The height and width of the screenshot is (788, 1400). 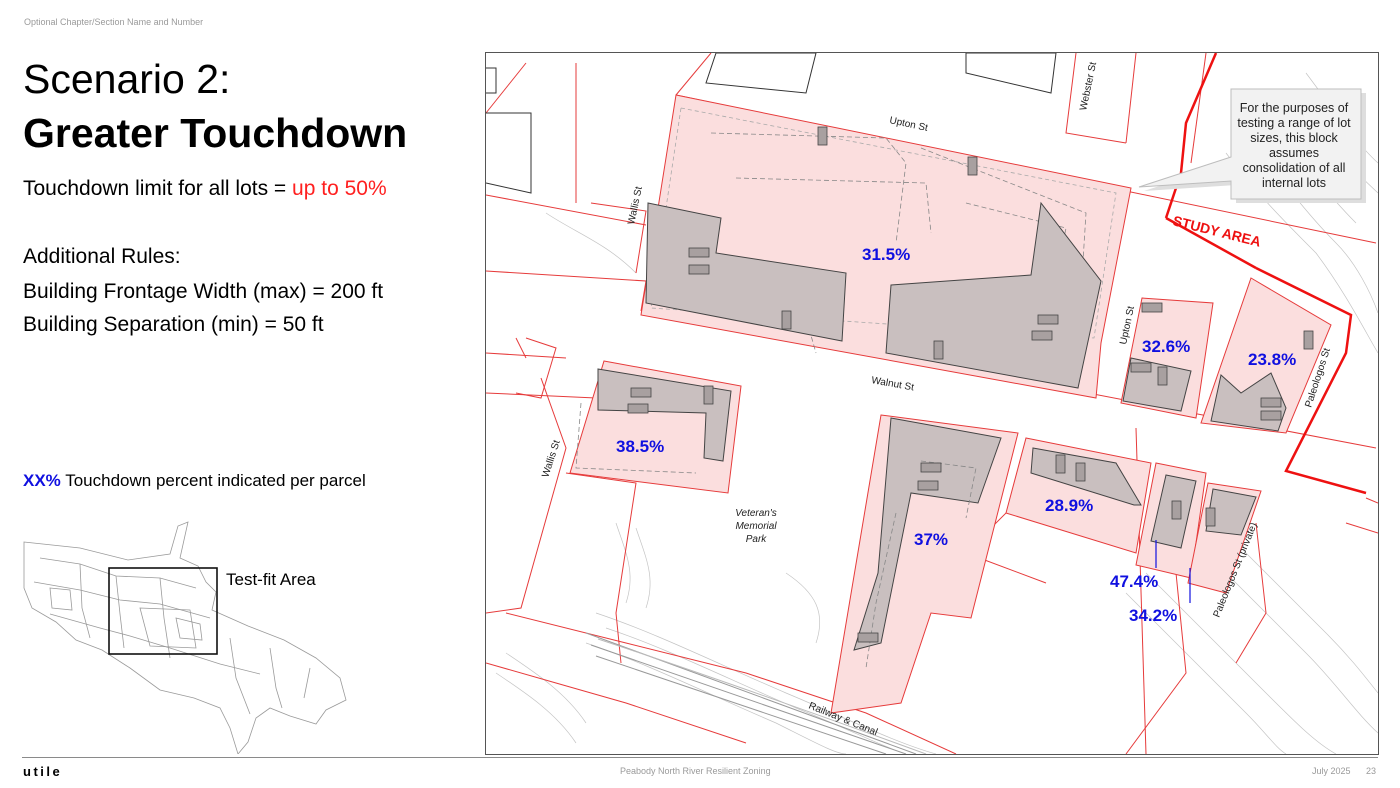 I want to click on park-label-line3: Park, so click(x=757, y=539).